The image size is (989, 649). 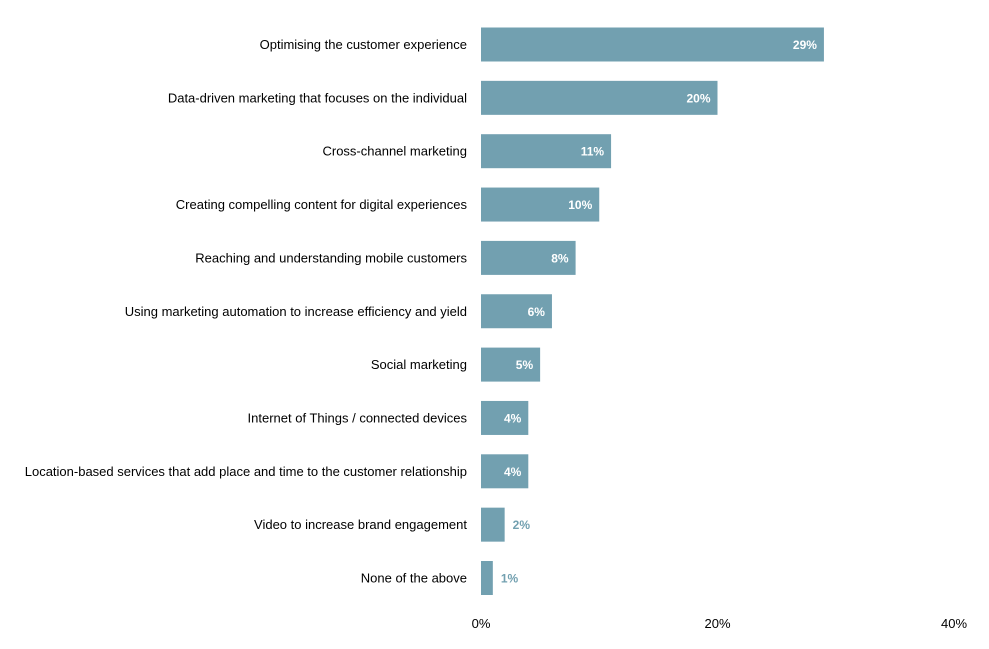 What do you see at coordinates (522, 525) in the screenshot?
I see `bar-value-label: 2%` at bounding box center [522, 525].